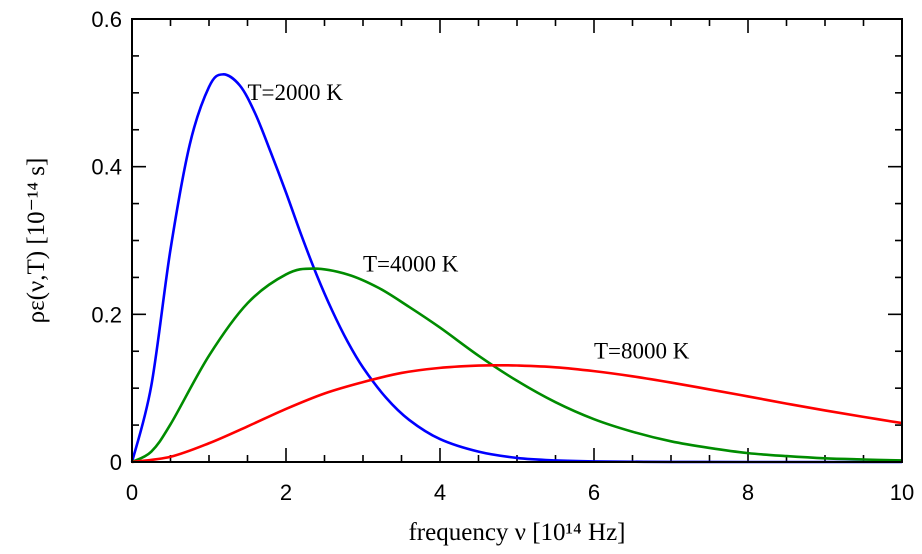 This screenshot has height=554, width=922. Describe the element at coordinates (440, 492) in the screenshot. I see `x-tick-label: 4` at that location.